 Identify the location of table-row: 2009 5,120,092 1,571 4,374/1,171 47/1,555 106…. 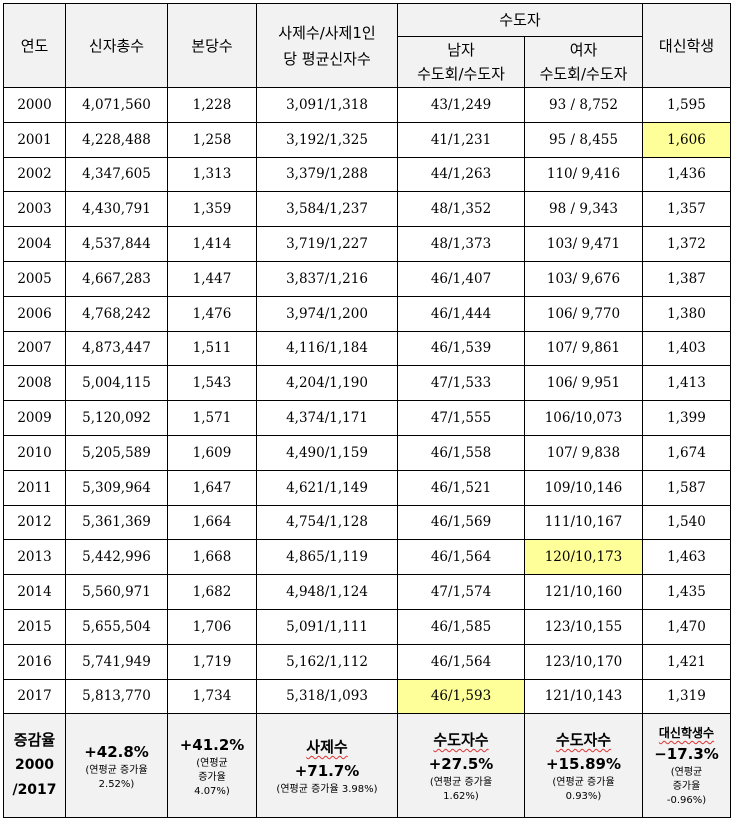
(367, 418).